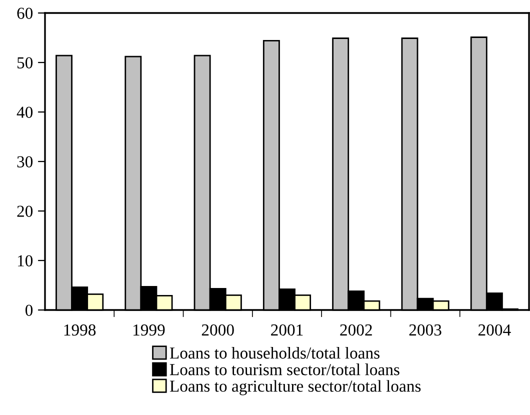 The width and height of the screenshot is (530, 415). I want to click on y-tick-label: 60, so click(25, 13).